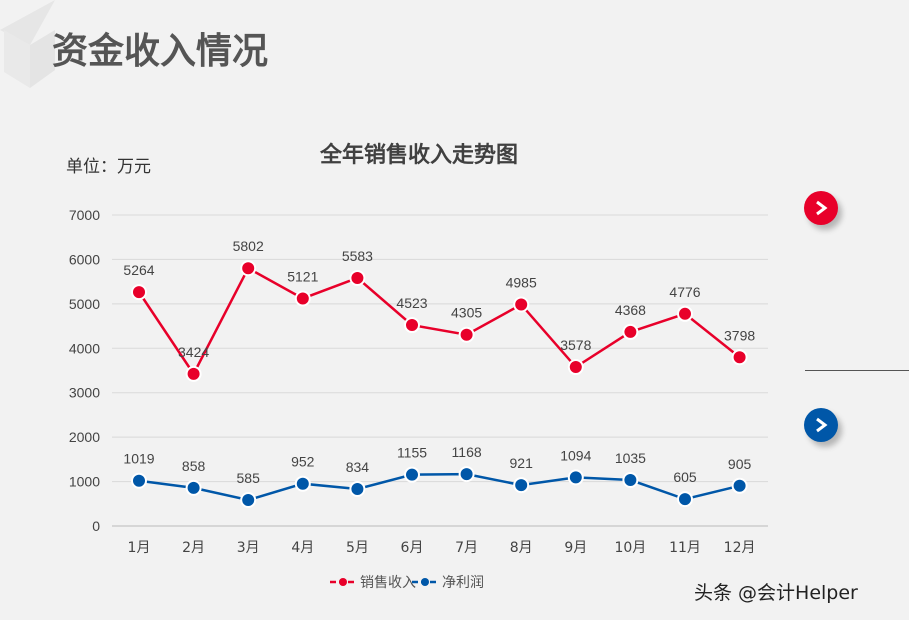  Describe the element at coordinates (857, 370) in the screenshot. I see `divider` at that location.